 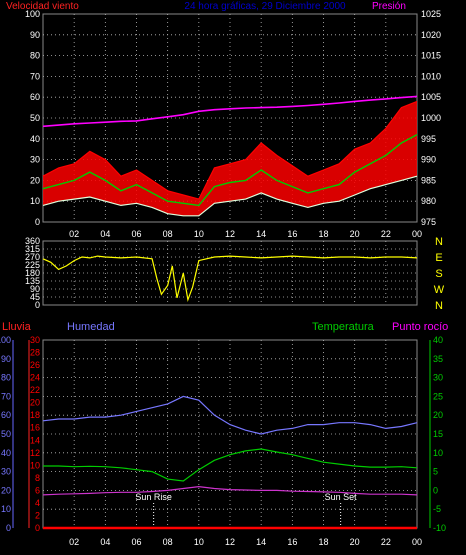 I want to click on rain-tick-label: 14, so click(x=35, y=440).